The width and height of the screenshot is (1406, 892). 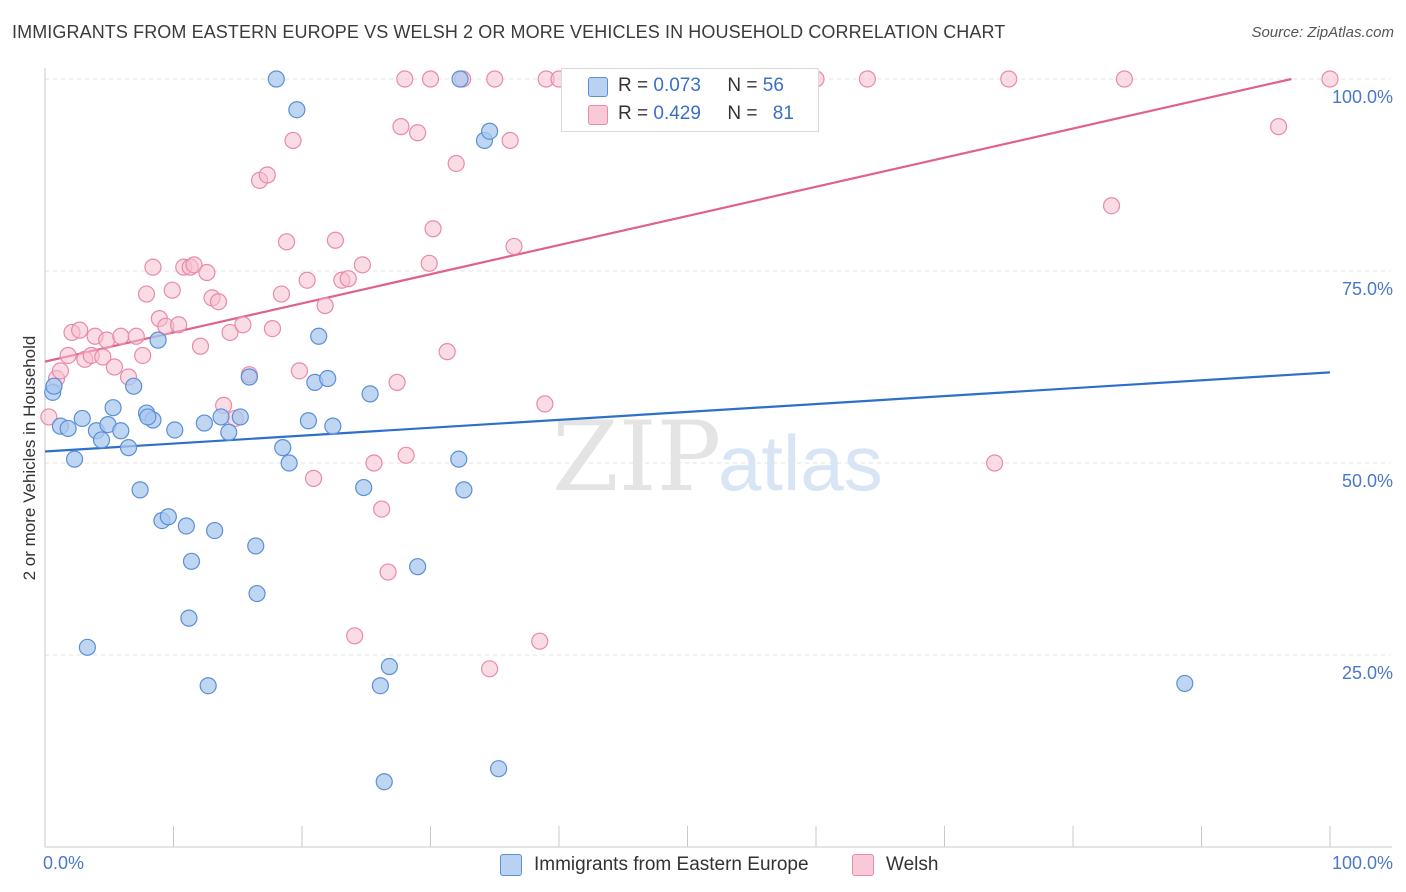 I want to click on legend-row-blue: R = 0.073 N = 56, so click(x=701, y=86).